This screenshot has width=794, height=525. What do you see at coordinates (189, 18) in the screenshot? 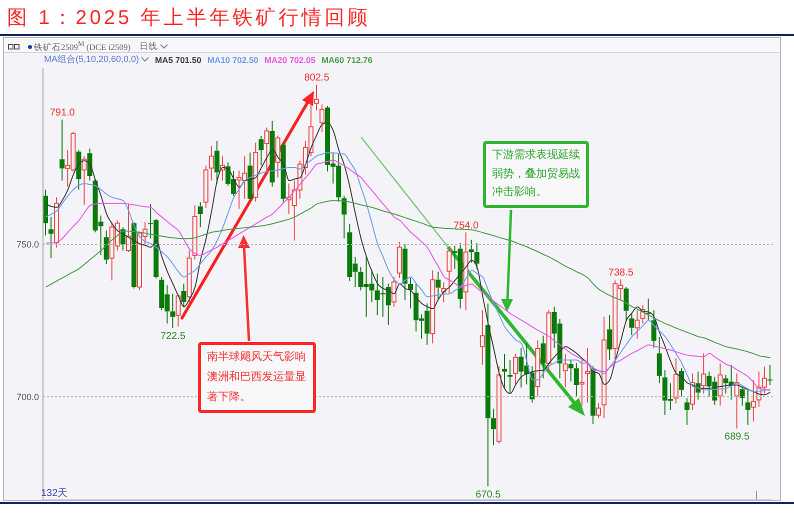
I see `chart-title: 图 1：2025 年上半年铁矿行情回顾` at bounding box center [189, 18].